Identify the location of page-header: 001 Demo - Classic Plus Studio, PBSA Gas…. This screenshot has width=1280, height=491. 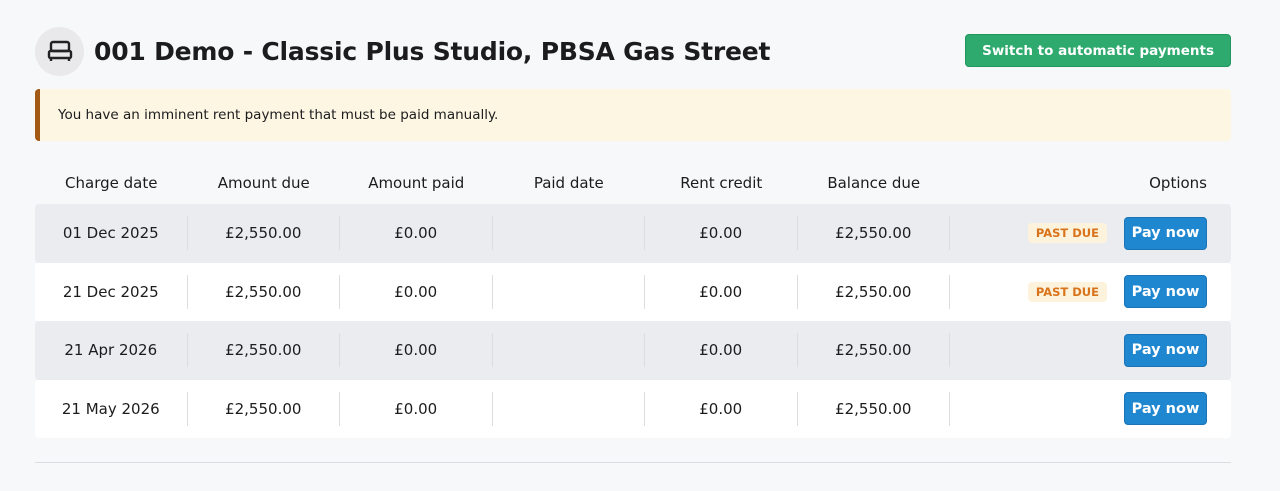
(633, 51).